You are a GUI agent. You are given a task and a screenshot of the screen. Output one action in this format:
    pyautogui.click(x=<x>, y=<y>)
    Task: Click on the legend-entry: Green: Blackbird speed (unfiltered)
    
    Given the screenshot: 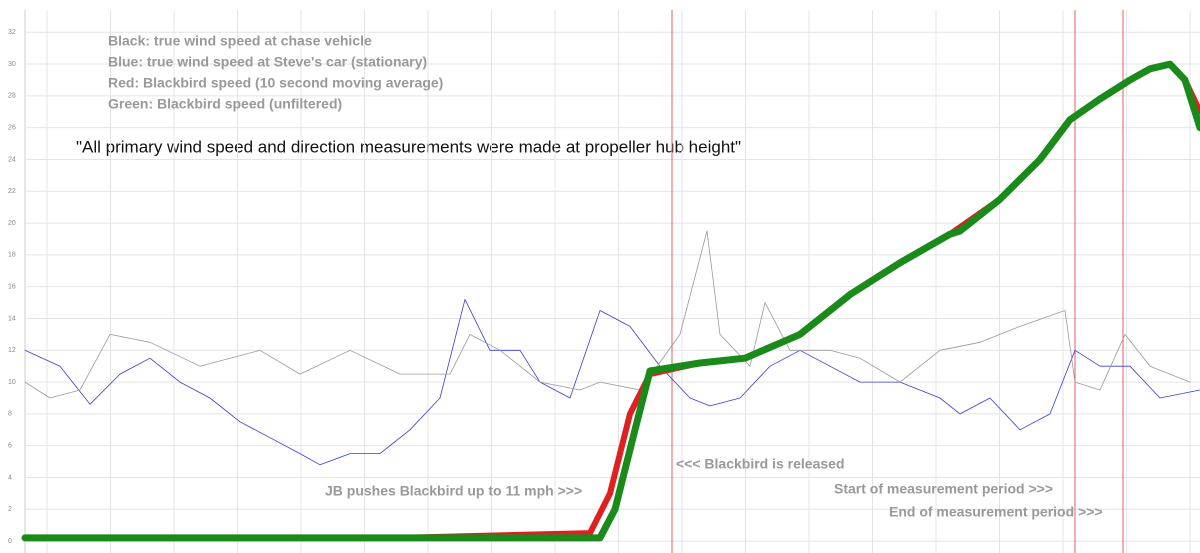 What is the action you would take?
    pyautogui.click(x=225, y=104)
    